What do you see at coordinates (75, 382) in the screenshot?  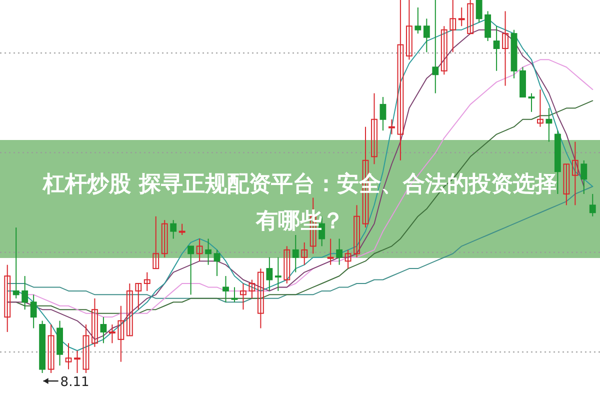 I see `annotation: 8.11` at bounding box center [75, 382].